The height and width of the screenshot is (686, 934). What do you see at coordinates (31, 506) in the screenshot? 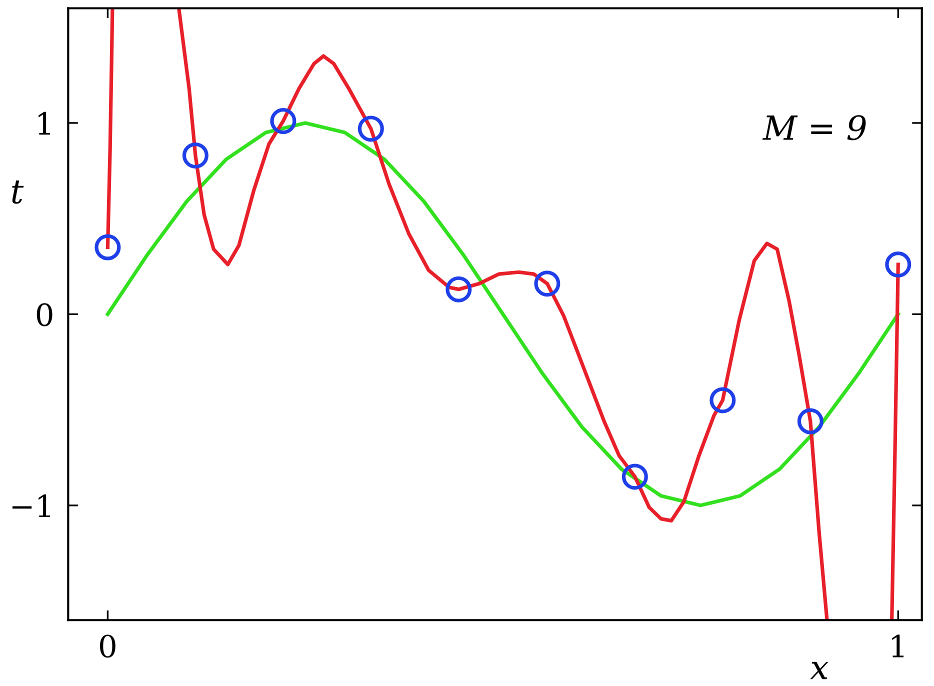
I see `y-tick-label: −1` at bounding box center [31, 506].